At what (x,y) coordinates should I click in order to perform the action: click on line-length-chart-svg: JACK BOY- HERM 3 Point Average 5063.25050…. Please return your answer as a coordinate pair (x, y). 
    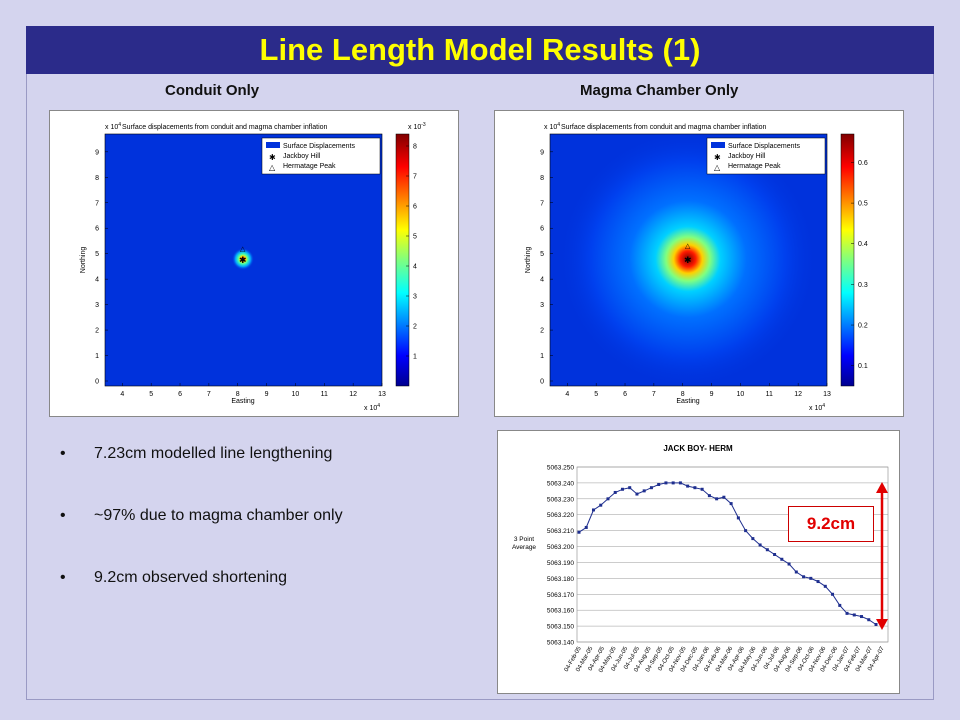
    Looking at the image, I should click on (700, 559).